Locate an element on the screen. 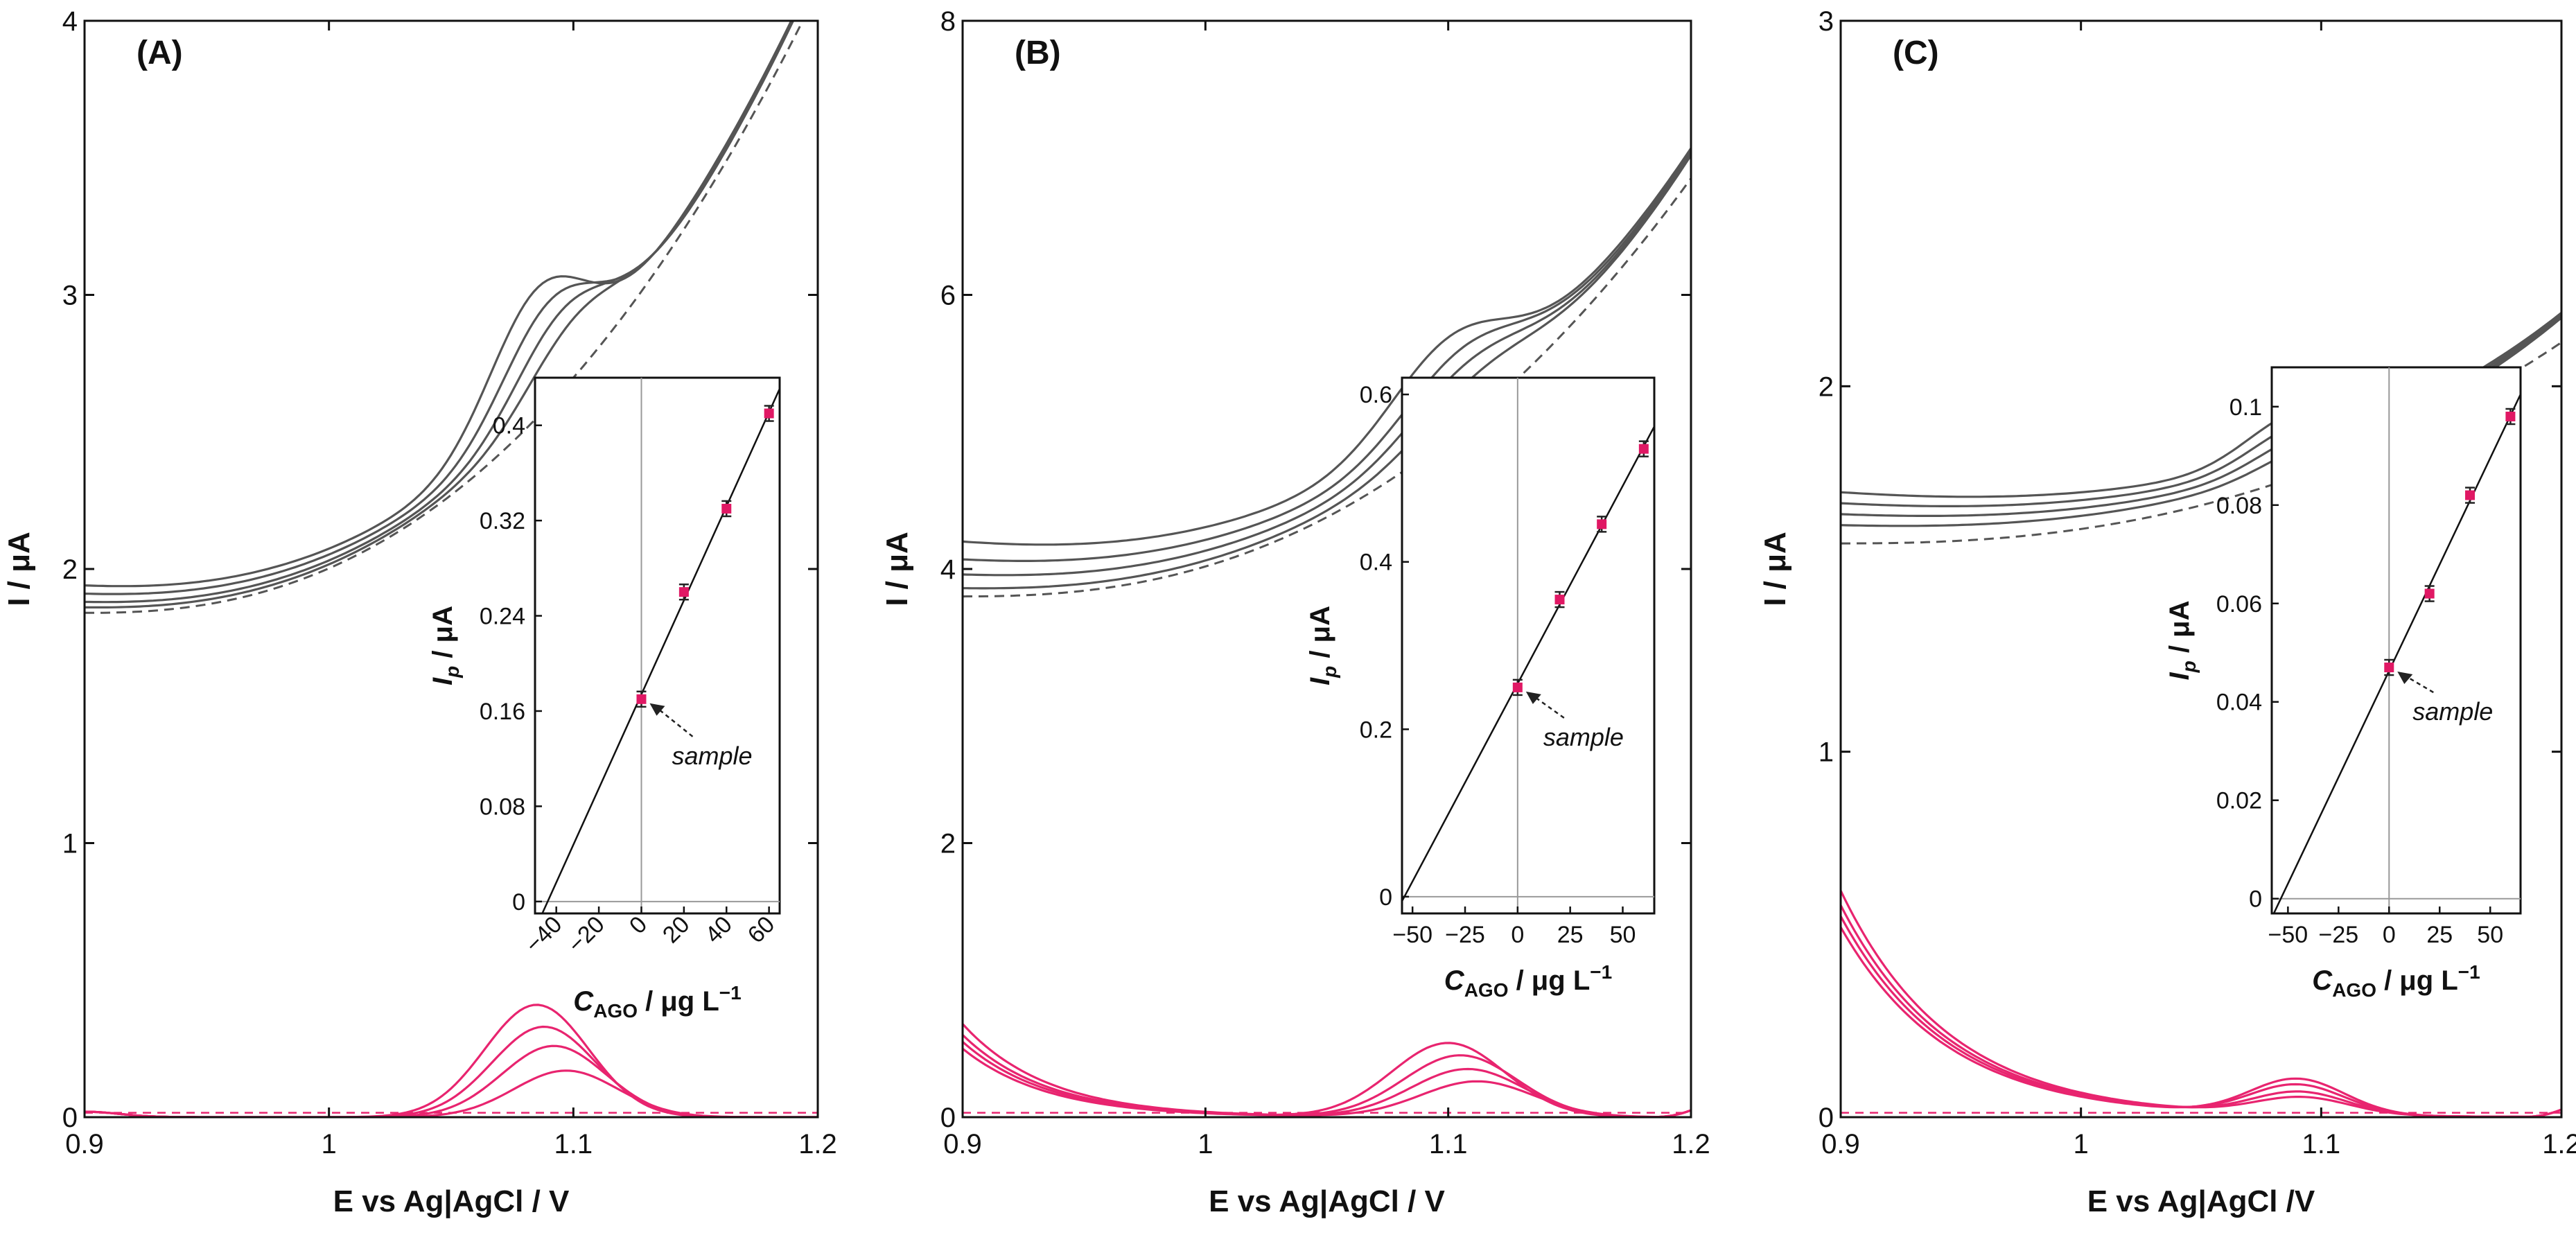 This screenshot has height=1235, width=2576. inset-y-tick-label: 0.24 is located at coordinates (502, 617).